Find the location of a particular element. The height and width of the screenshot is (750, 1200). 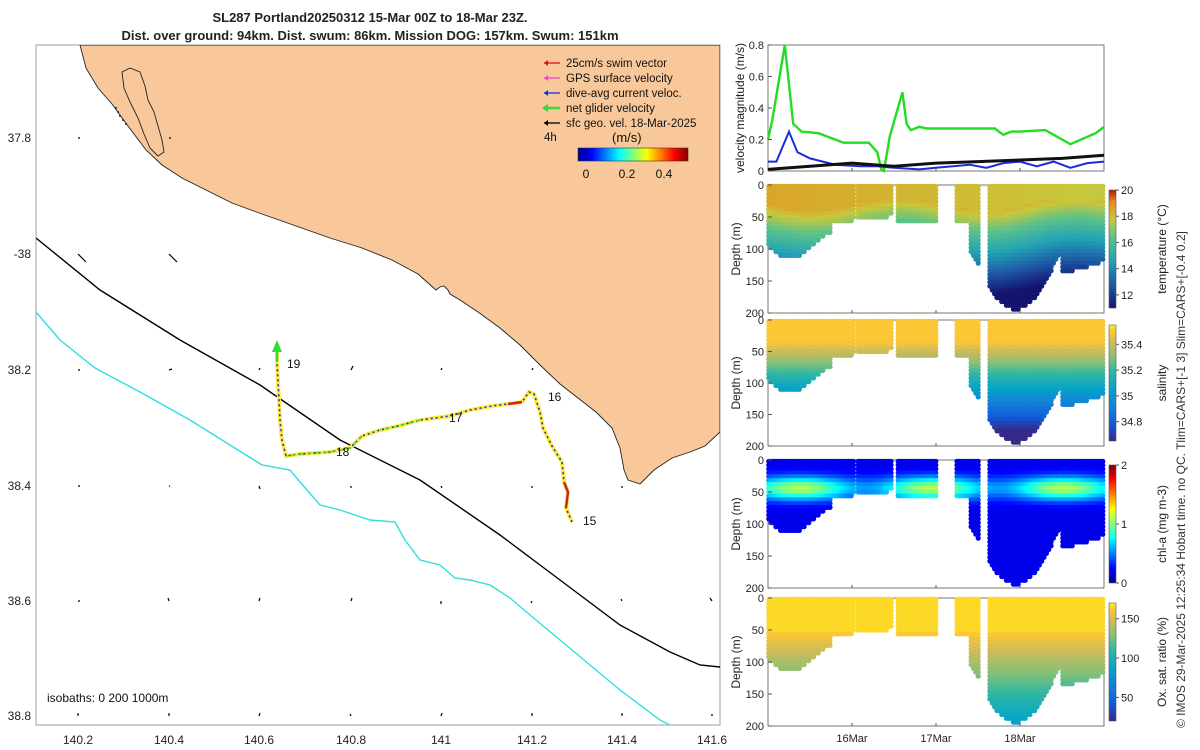

day-label: 19 is located at coordinates (294, 364).